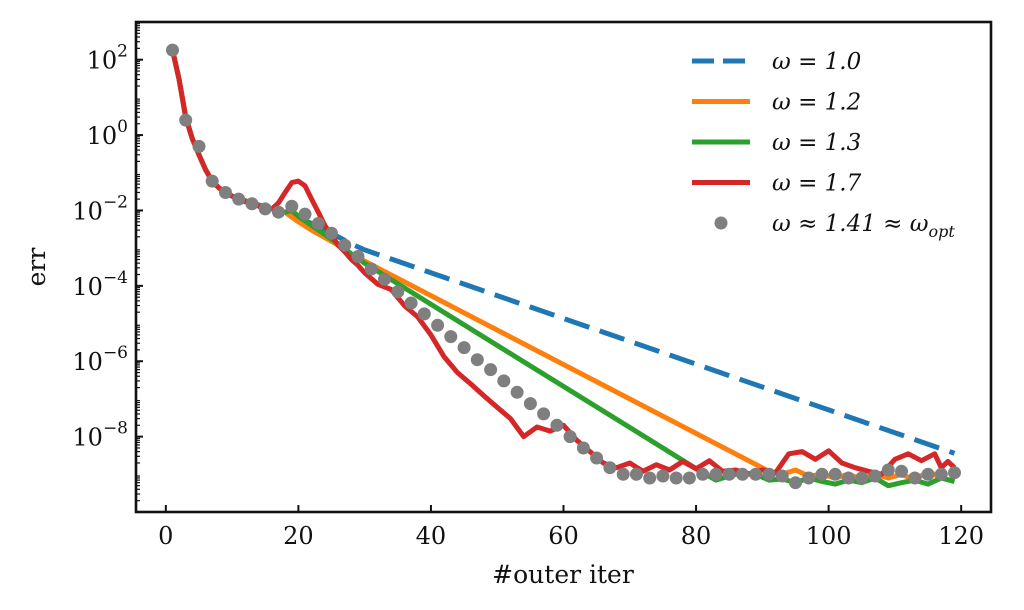 This screenshot has width=1024, height=610. What do you see at coordinates (107, 133) in the screenshot?
I see `y-tick-label: 10⁰` at bounding box center [107, 133].